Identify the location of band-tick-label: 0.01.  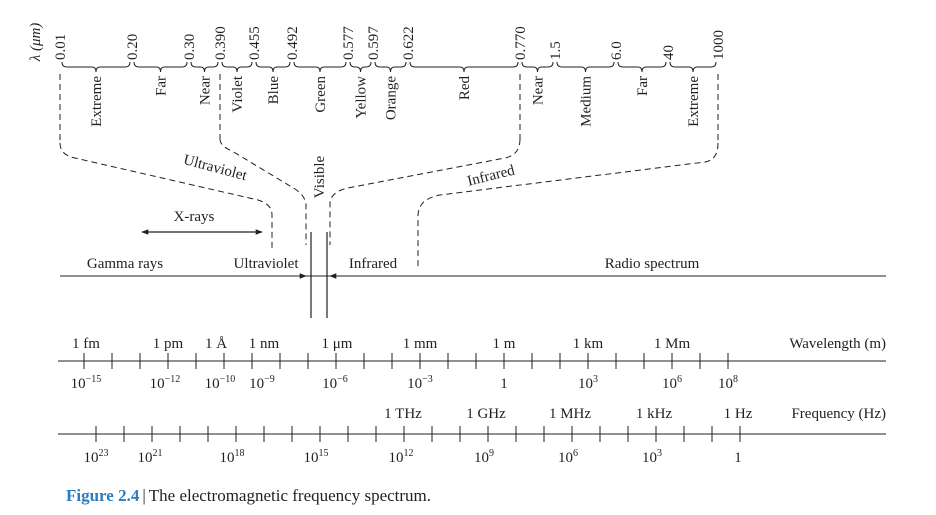
(61, 47).